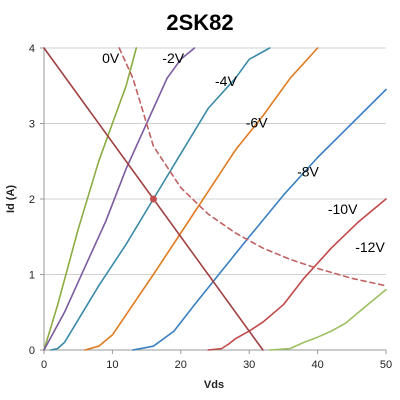 The height and width of the screenshot is (400, 400). I want to click on x-tick-label: 30, so click(249, 365).